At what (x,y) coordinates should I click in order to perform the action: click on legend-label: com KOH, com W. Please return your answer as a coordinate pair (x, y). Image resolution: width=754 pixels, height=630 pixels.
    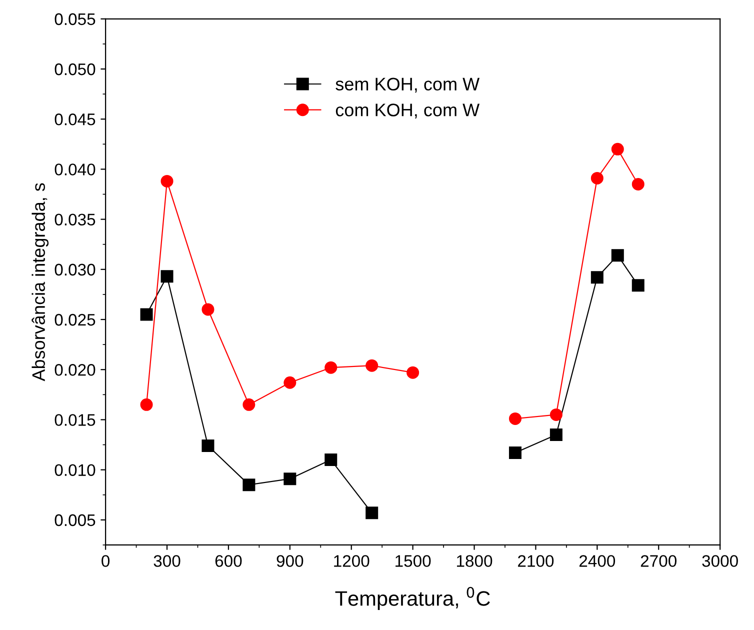
    Looking at the image, I should click on (408, 111).